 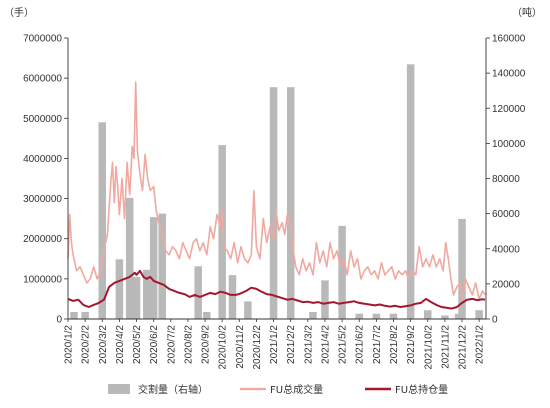 What do you see at coordinates (445, 347) in the screenshot?
I see `x-tick-label: 2021/11/2` at bounding box center [445, 347].